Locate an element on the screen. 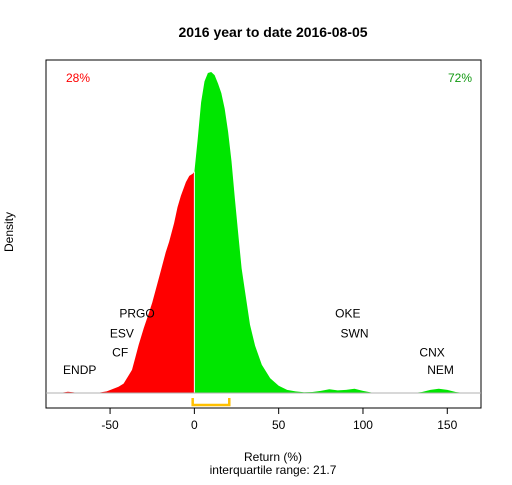 The height and width of the screenshot is (485, 512). positive-share-label: 72% is located at coordinates (460, 78).